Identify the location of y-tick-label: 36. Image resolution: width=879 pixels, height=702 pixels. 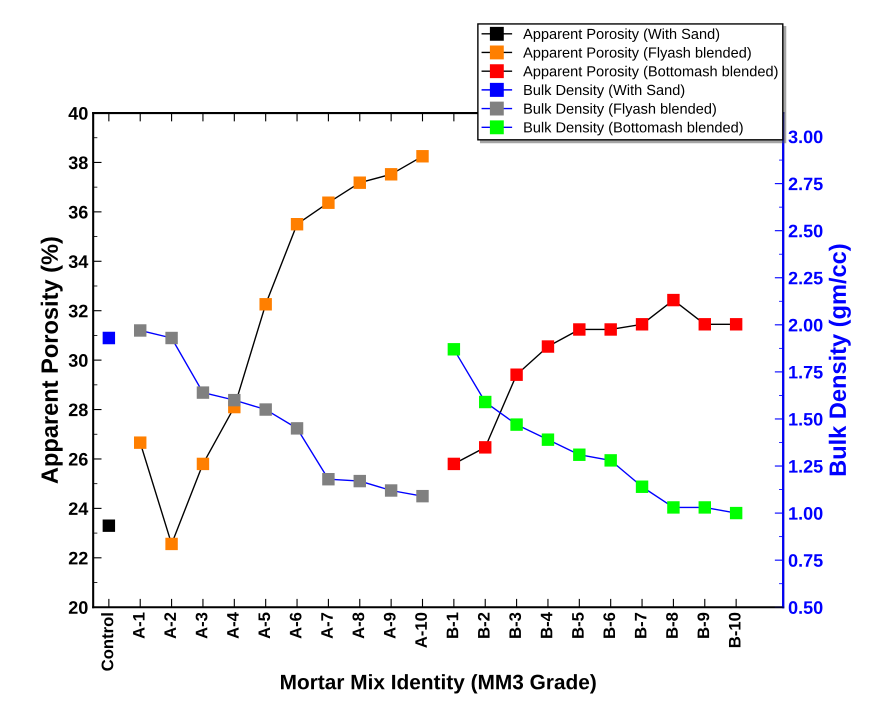
(78, 212).